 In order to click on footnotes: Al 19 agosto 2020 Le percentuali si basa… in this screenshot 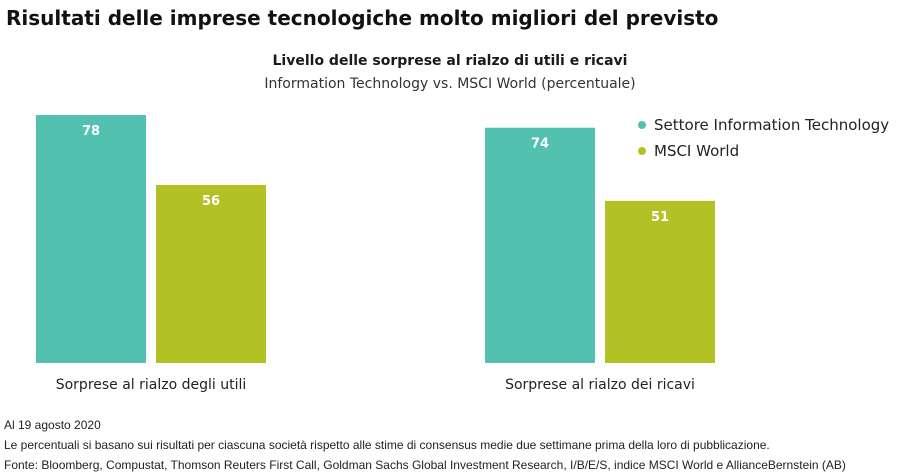, I will do `click(450, 445)`.